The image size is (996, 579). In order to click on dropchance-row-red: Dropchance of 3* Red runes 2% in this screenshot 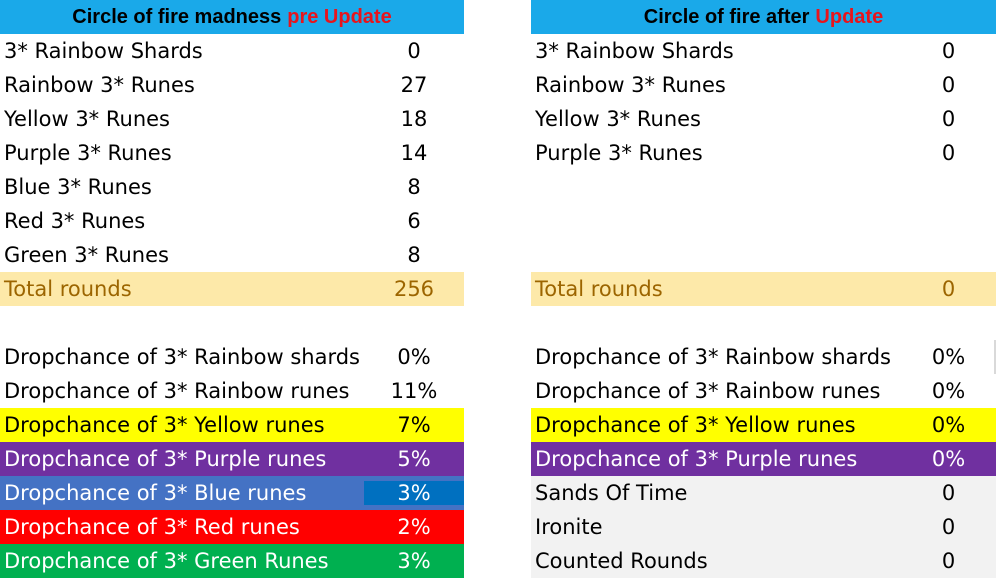, I will do `click(232, 527)`.